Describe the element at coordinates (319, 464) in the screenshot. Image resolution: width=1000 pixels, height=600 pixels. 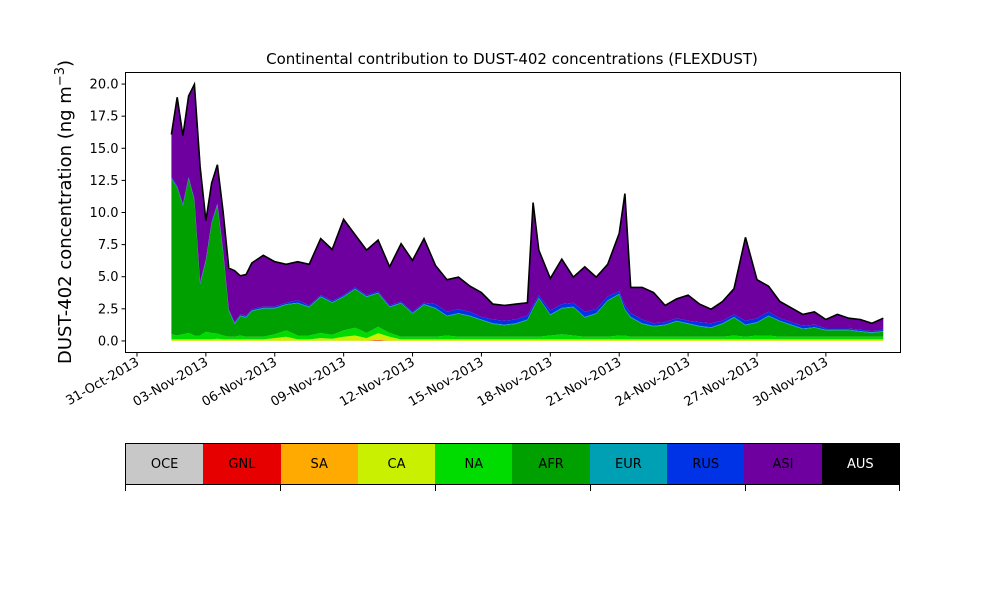
I see `legend-entry-sa: SA` at that location.